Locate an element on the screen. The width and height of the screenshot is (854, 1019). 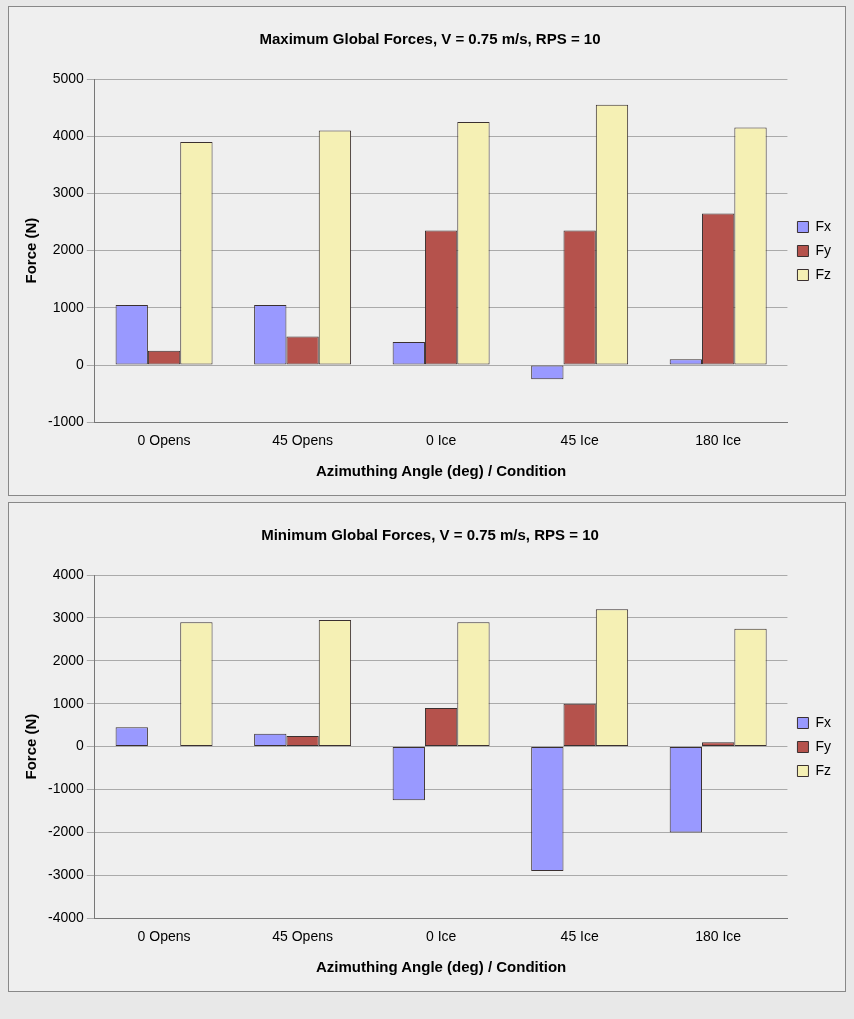
y-tick-label: -3000 is located at coordinates (66, 874).